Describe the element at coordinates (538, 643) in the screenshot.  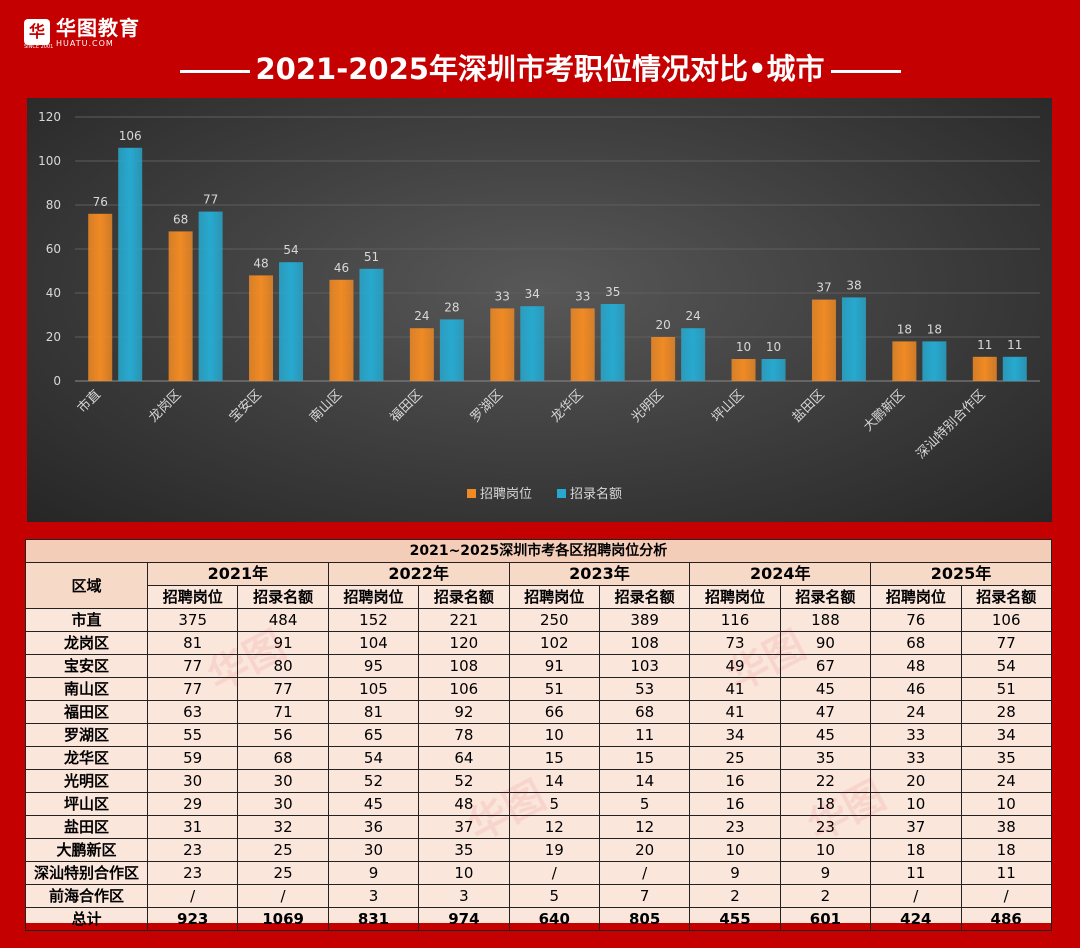
I see `table-row: 龙岗区 81 91 104 120 102 108 73 90 68 77` at that location.